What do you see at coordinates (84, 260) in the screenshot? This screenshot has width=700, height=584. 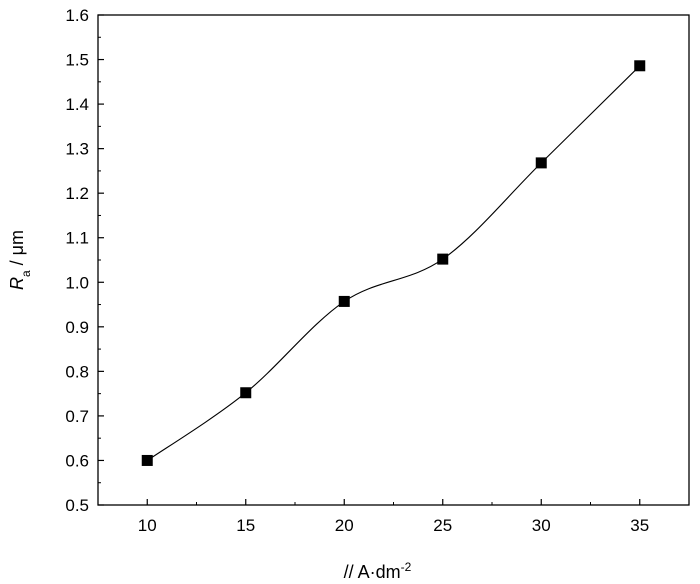 I see `y-axis-ticks: 0.5 0.6 0.7 0.8 0.9 1.0 1.1 1.2 1.3 1.4 1.5 1.6` at bounding box center [84, 260].